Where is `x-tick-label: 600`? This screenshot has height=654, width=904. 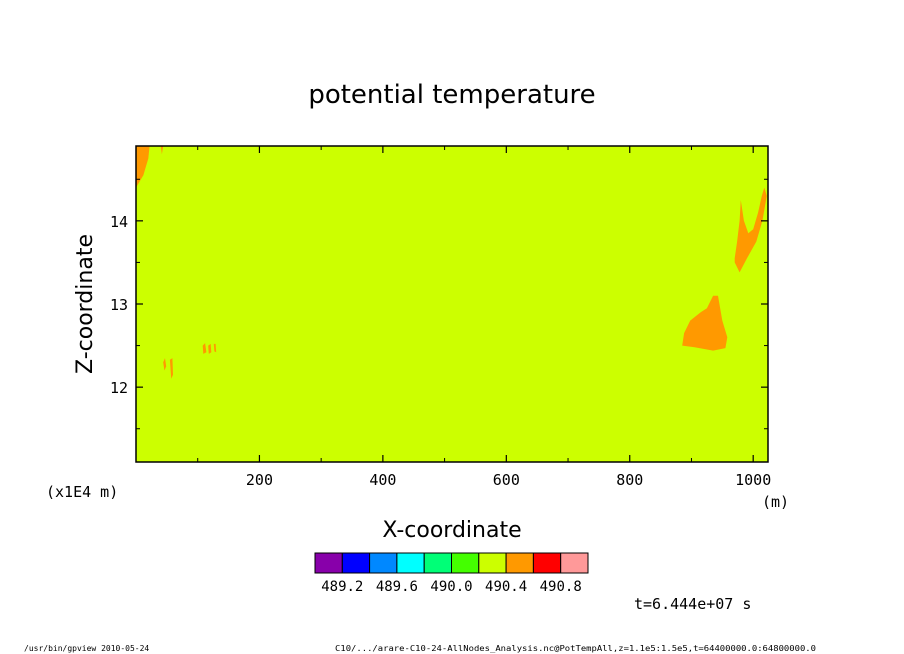
x-tick-label: 600 is located at coordinates (506, 480).